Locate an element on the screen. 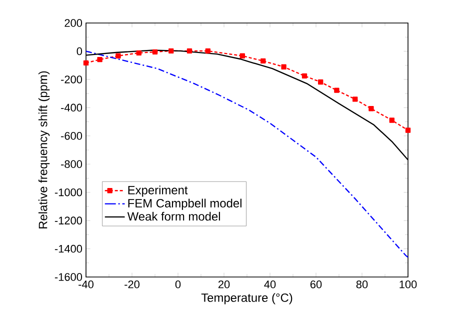 This screenshot has height=333, width=474. x-axis-title: Temperature (°C) is located at coordinates (246, 298).